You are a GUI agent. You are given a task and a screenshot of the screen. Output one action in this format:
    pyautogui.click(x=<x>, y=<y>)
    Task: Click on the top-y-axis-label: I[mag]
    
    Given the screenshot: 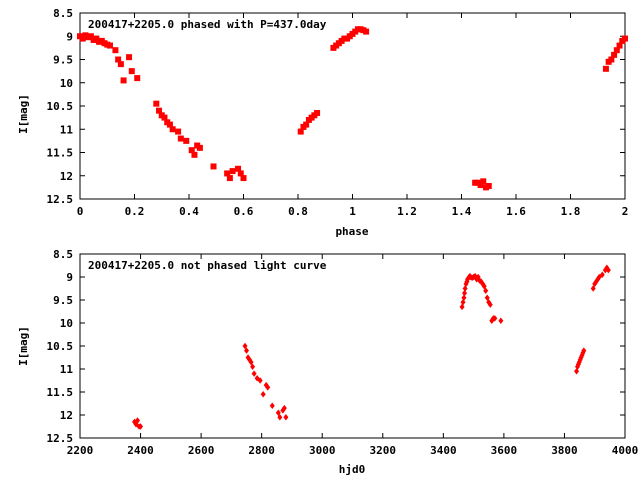 What is the action you would take?
    pyautogui.click(x=23, y=114)
    